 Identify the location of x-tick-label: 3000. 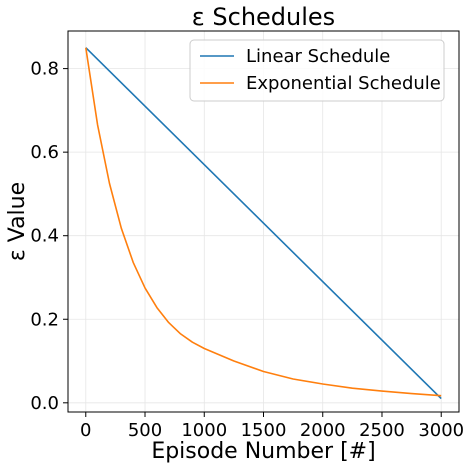
(441, 430).